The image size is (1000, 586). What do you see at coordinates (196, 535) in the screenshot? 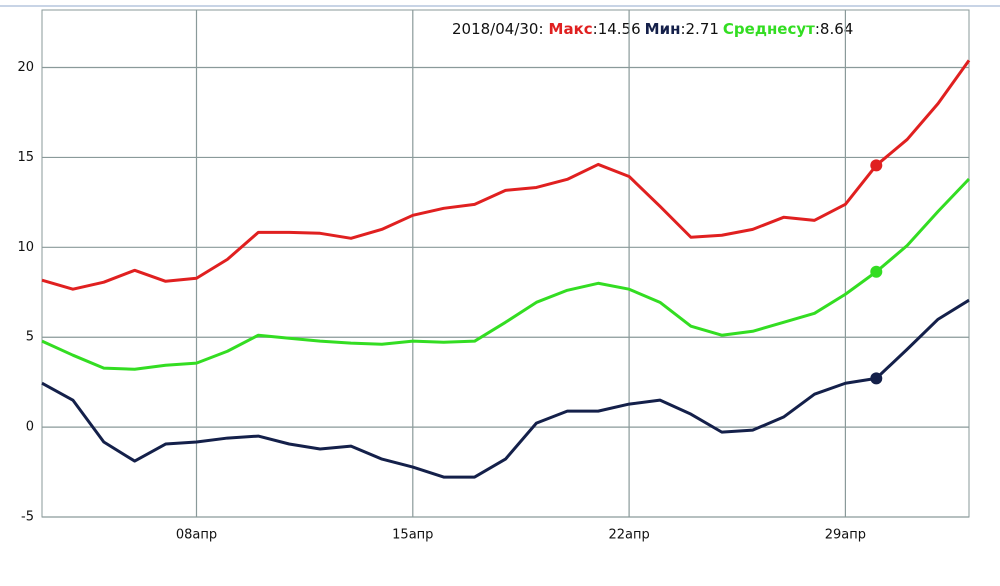
I see `x-tick-label: 08апр` at bounding box center [196, 535].